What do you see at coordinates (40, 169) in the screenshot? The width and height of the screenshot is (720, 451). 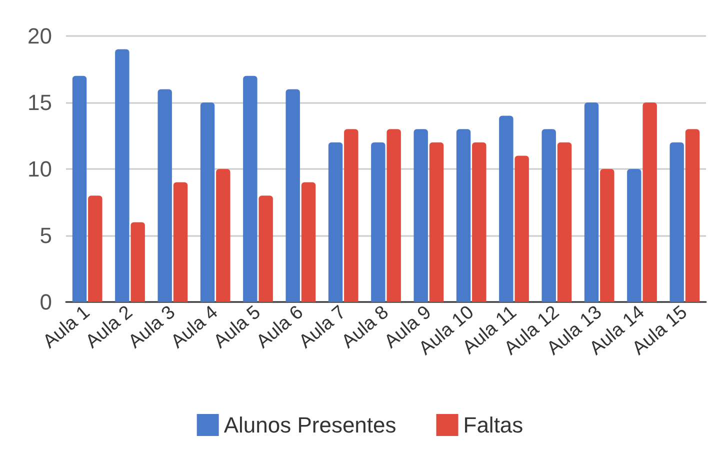 I see `y-tick-label: 10` at bounding box center [40, 169].